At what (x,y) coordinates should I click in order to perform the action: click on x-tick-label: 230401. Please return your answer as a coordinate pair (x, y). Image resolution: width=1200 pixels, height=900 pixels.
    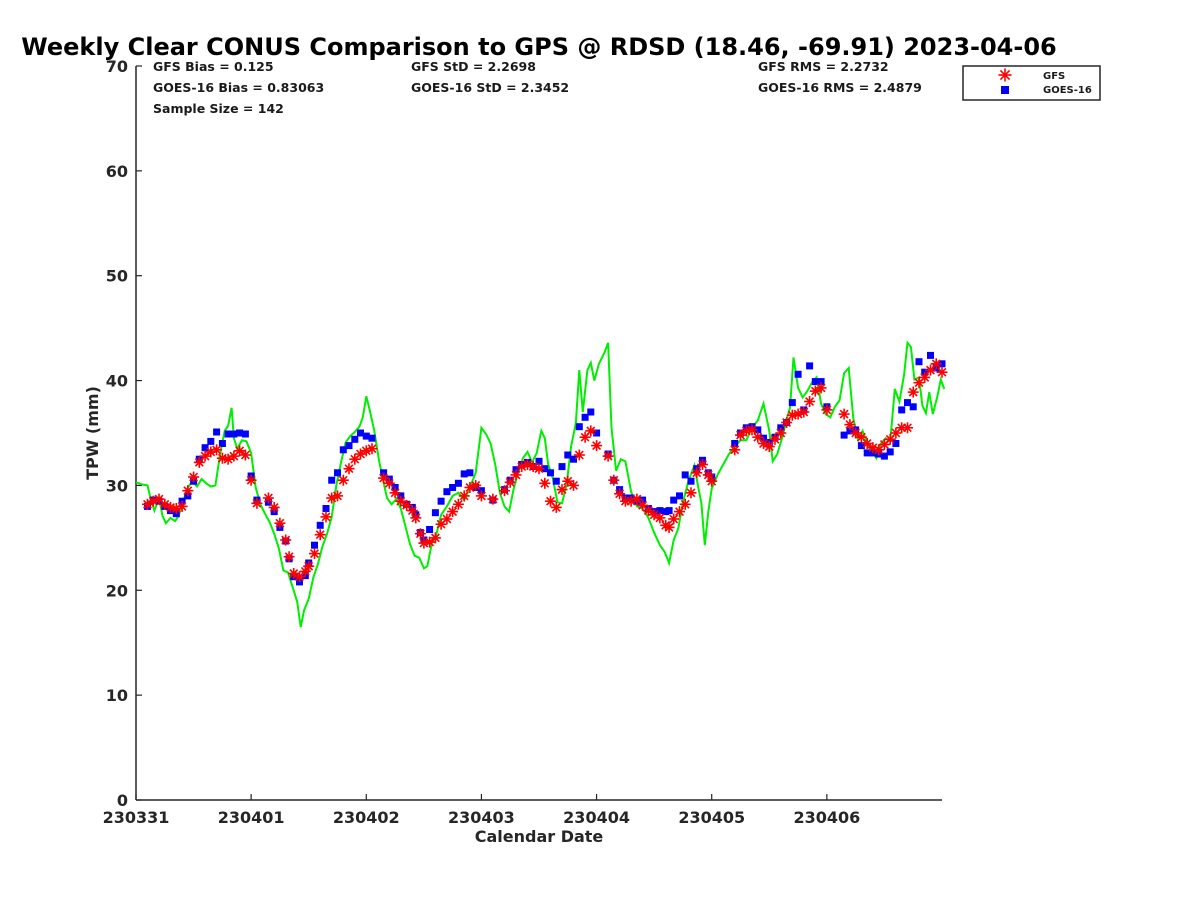
    Looking at the image, I should click on (251, 817).